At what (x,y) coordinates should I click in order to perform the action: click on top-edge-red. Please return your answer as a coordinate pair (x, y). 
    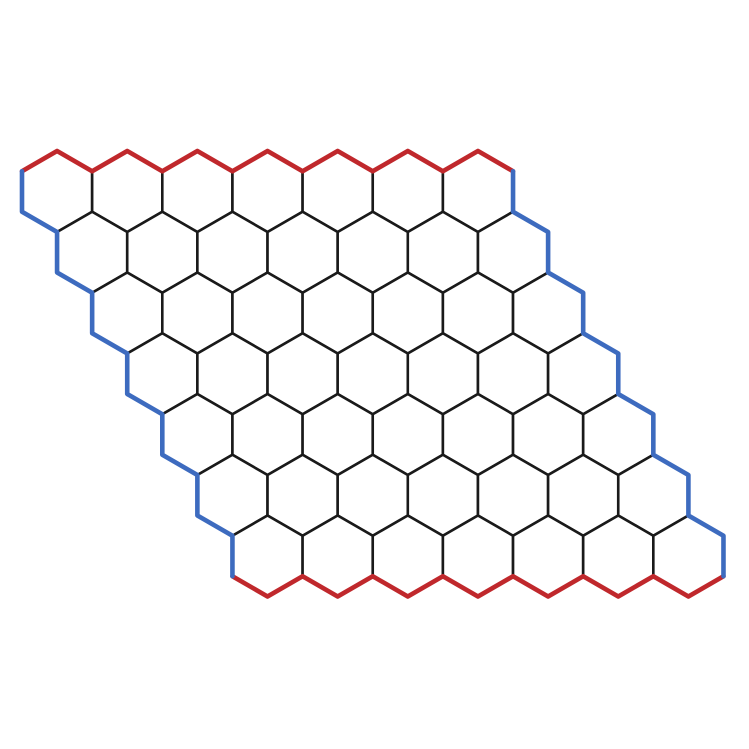
    Looking at the image, I should click on (267, 161).